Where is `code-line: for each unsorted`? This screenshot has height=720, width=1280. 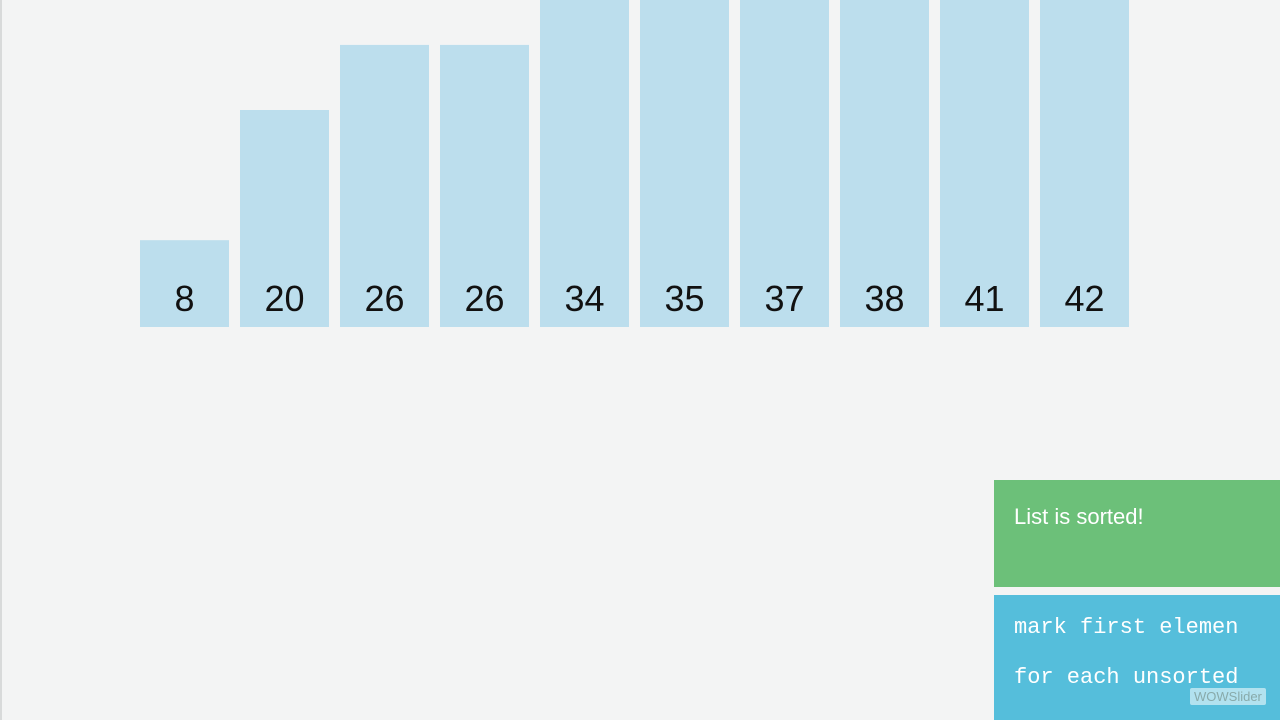 code-line: for each unsorted is located at coordinates (1126, 677).